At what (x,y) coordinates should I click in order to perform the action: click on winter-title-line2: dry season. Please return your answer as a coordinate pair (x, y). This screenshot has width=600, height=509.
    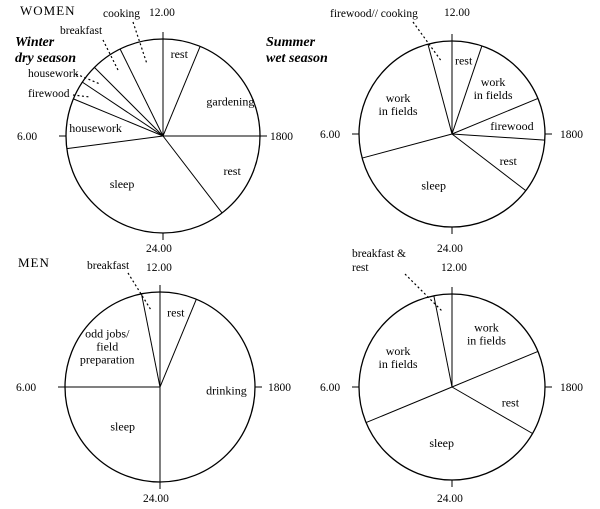
    Looking at the image, I should click on (46, 58).